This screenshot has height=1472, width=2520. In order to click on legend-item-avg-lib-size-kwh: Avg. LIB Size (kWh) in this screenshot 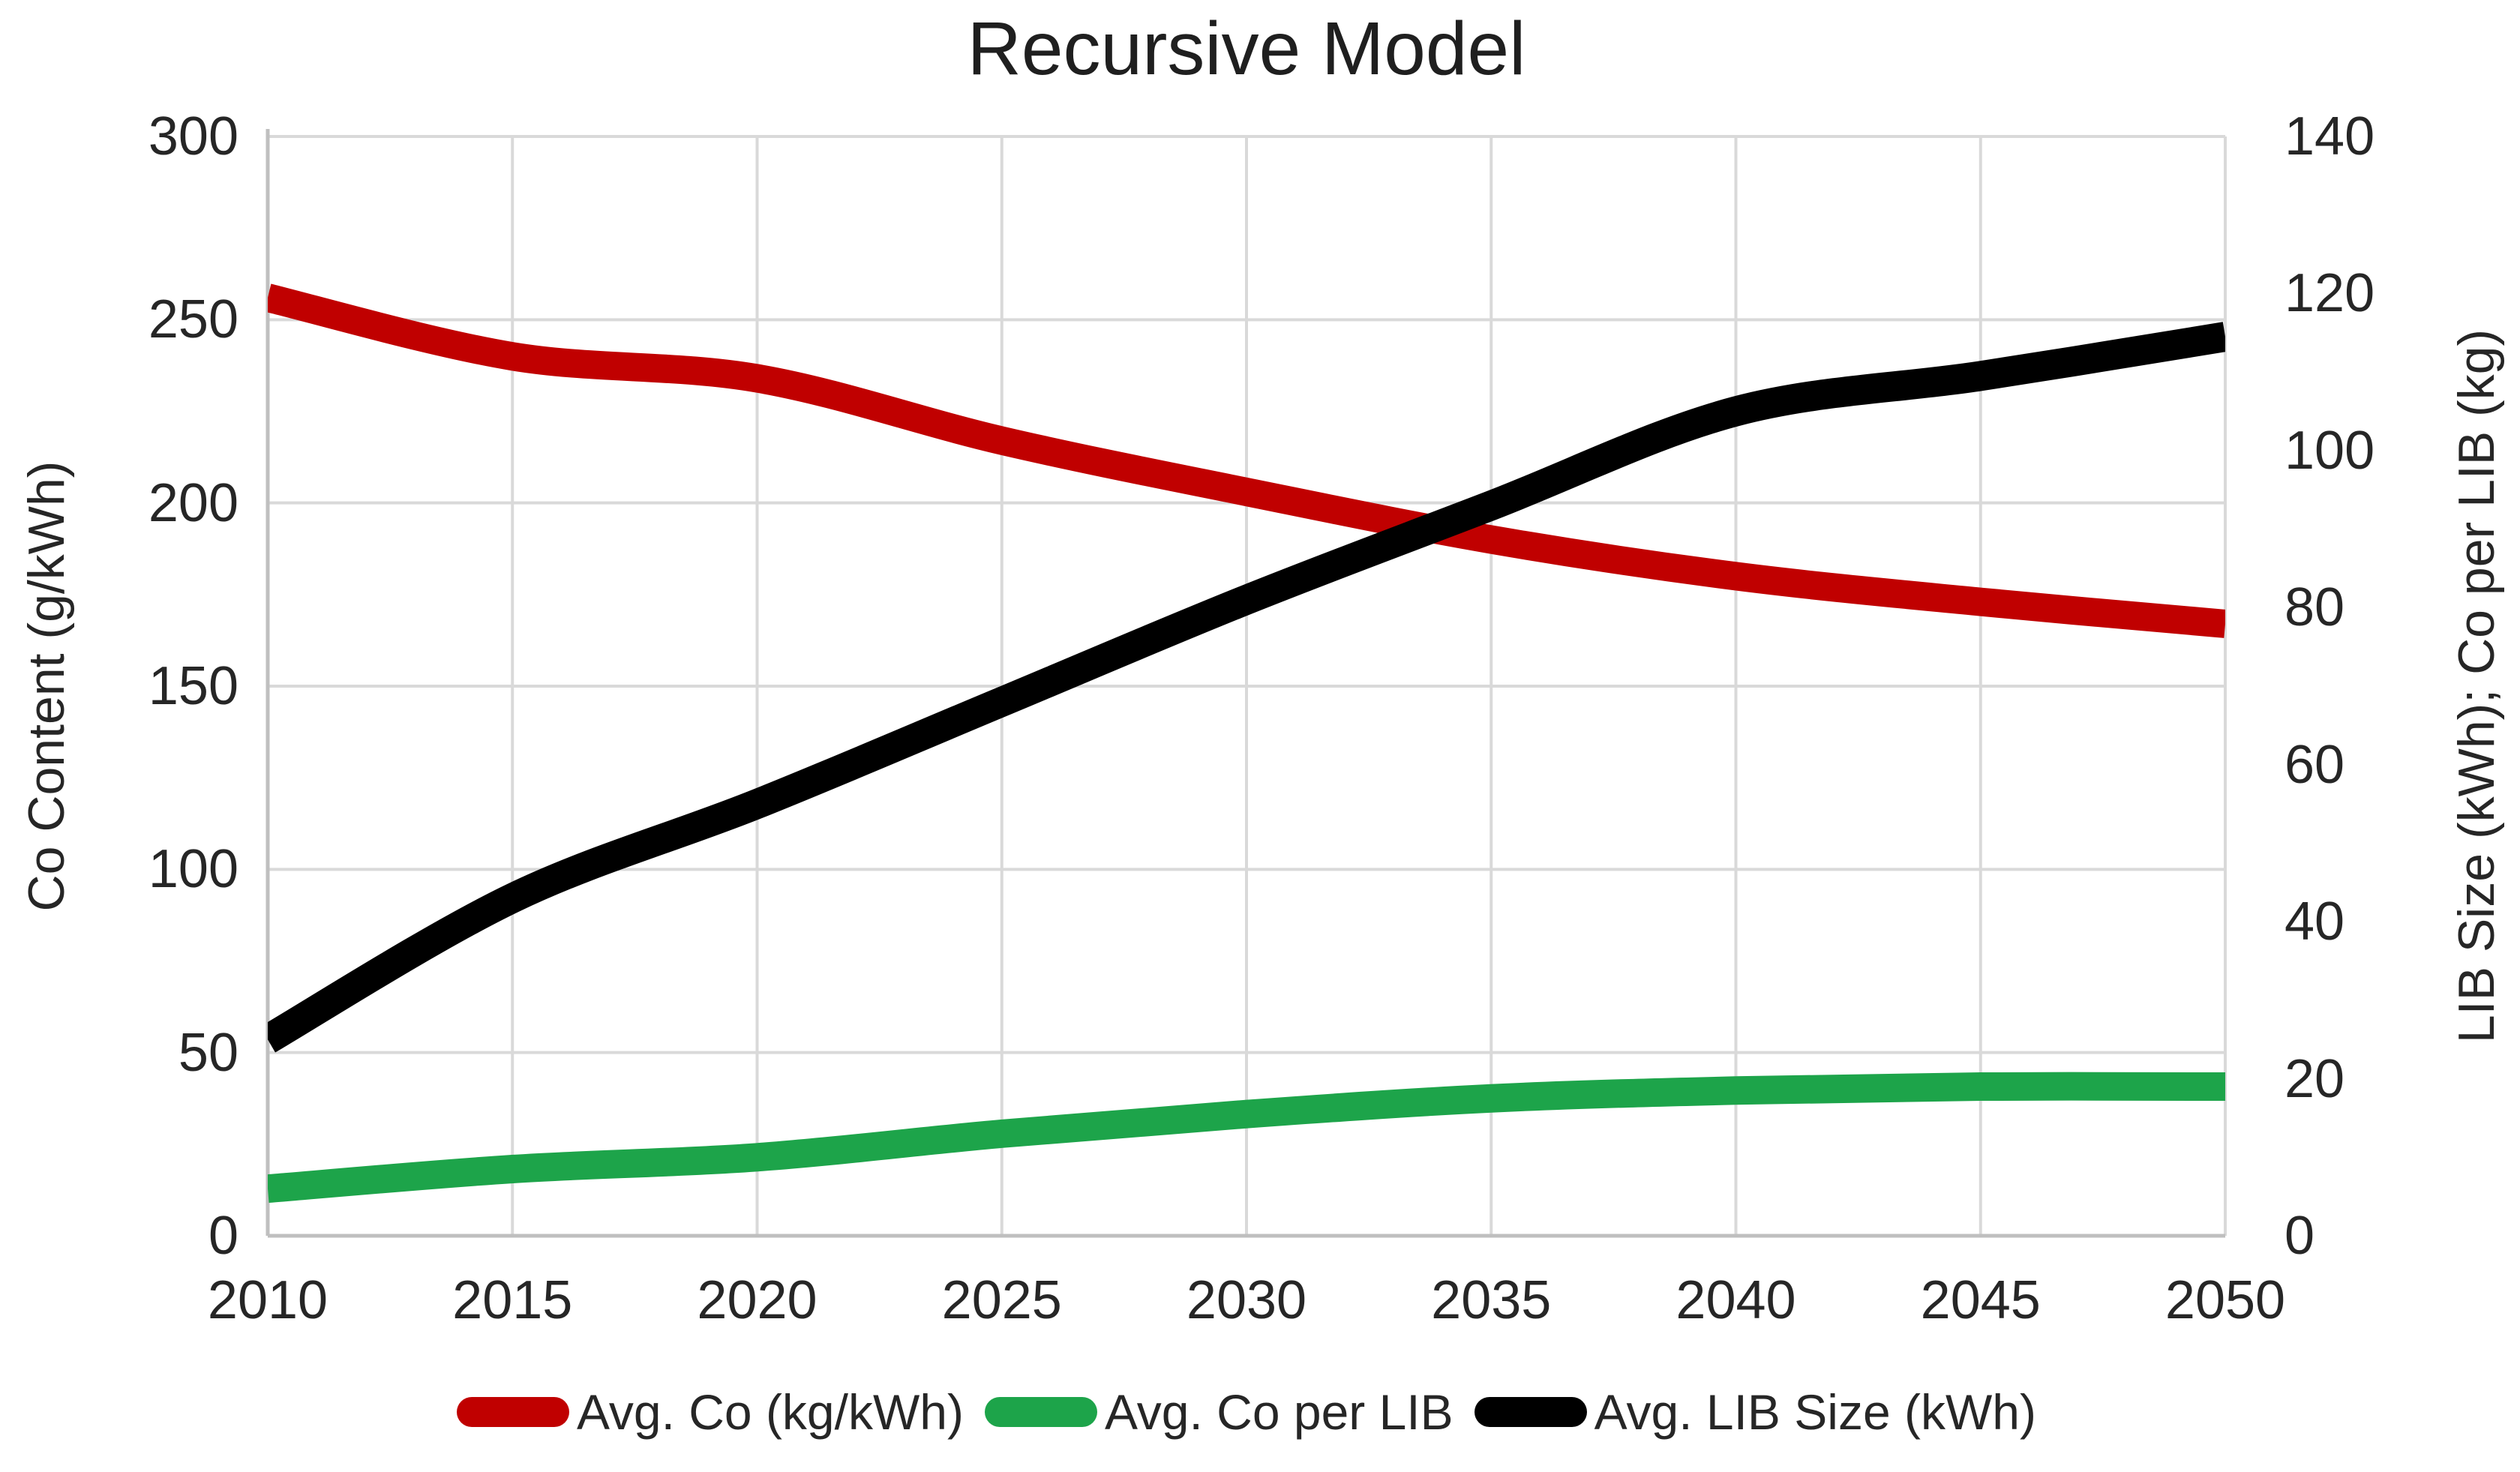, I will do `click(1755, 1412)`.